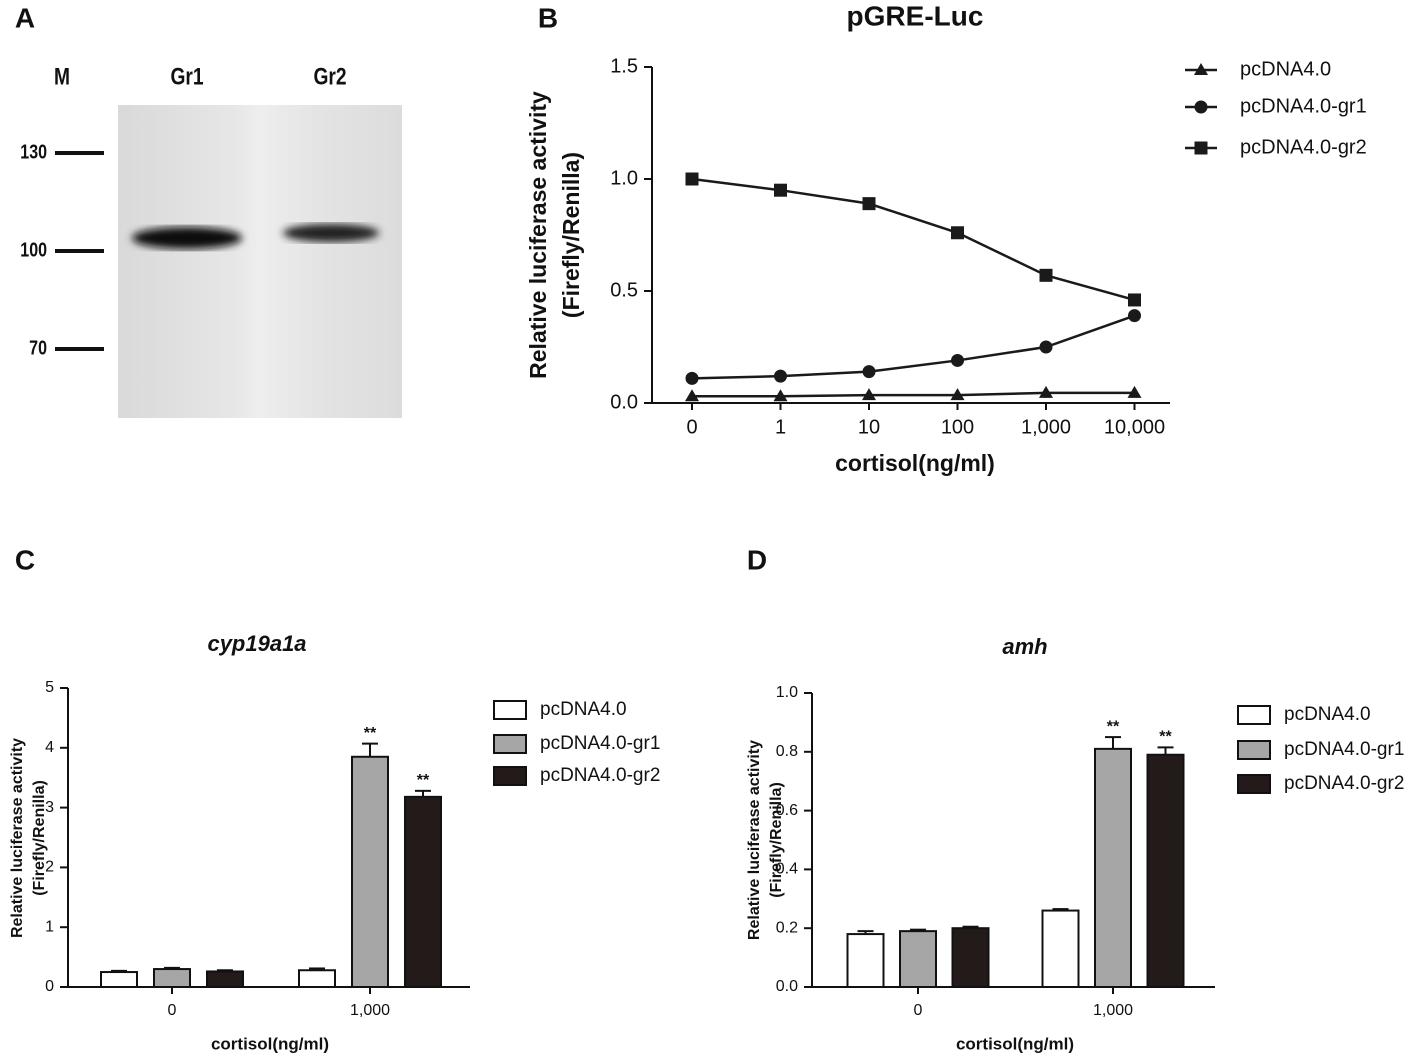 The height and width of the screenshot is (1061, 1417). Describe the element at coordinates (1024, 646) in the screenshot. I see `chart-title: amh` at that location.